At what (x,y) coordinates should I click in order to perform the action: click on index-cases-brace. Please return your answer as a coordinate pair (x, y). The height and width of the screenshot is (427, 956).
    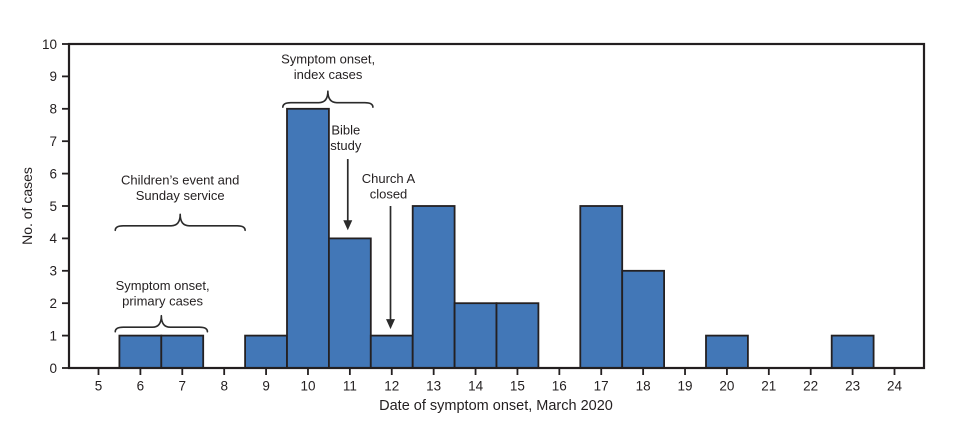
    Looking at the image, I should click on (328, 99).